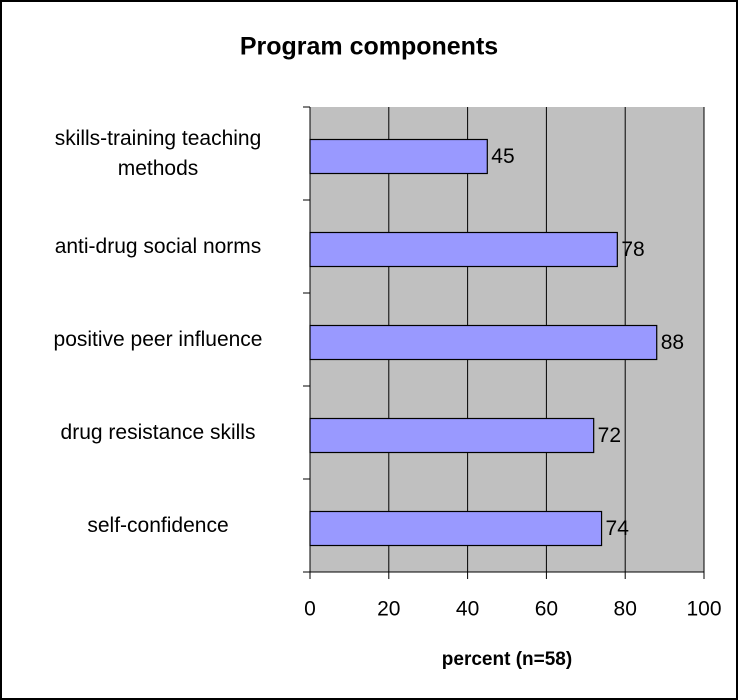  Describe the element at coordinates (502, 156) in the screenshot. I see `value-label: 45` at that location.